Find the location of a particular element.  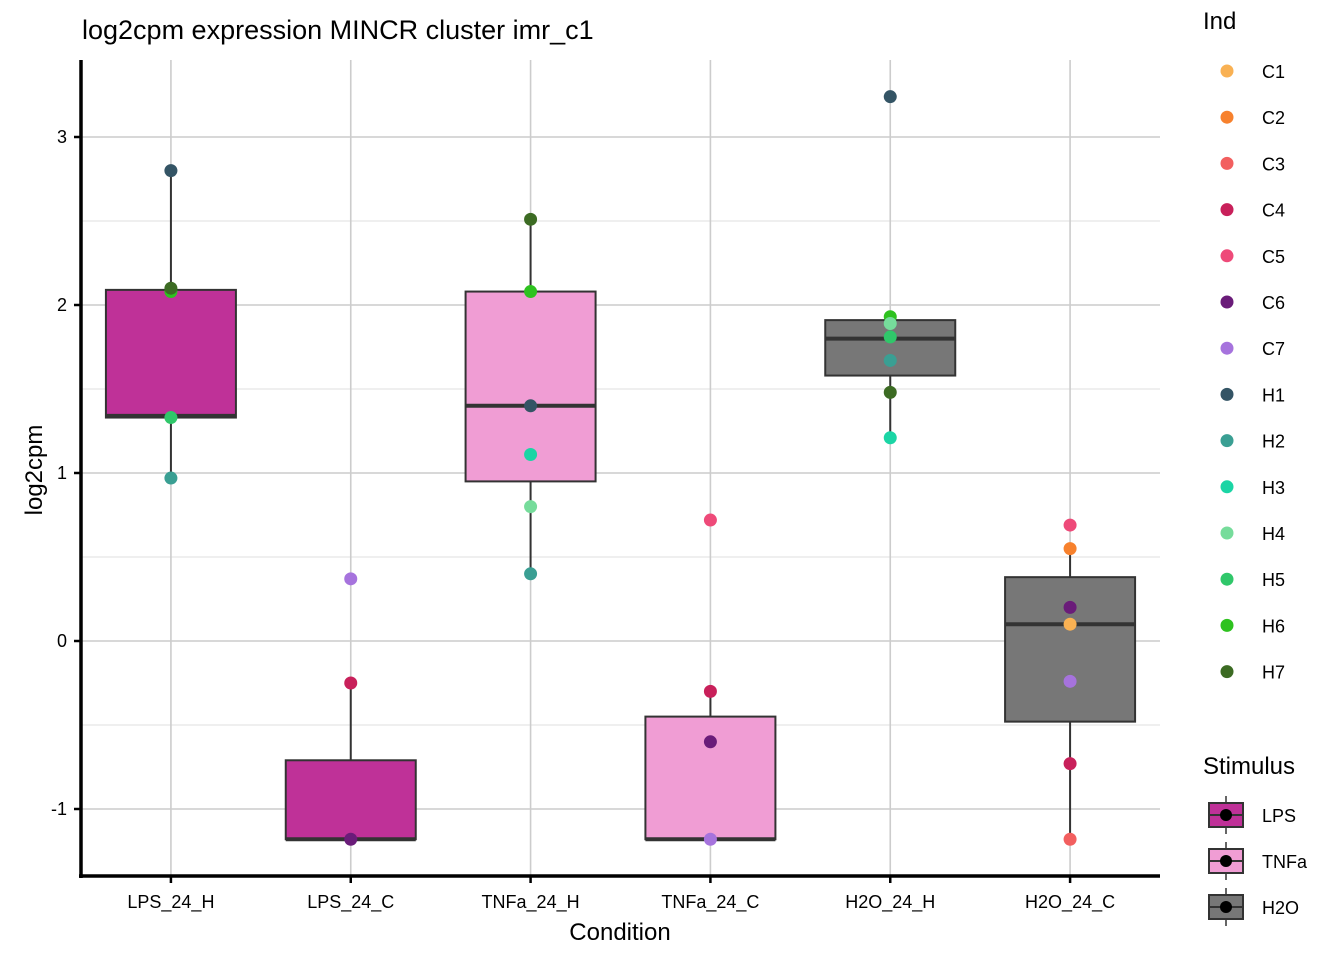

legend-key-C6 is located at coordinates (1227, 302).